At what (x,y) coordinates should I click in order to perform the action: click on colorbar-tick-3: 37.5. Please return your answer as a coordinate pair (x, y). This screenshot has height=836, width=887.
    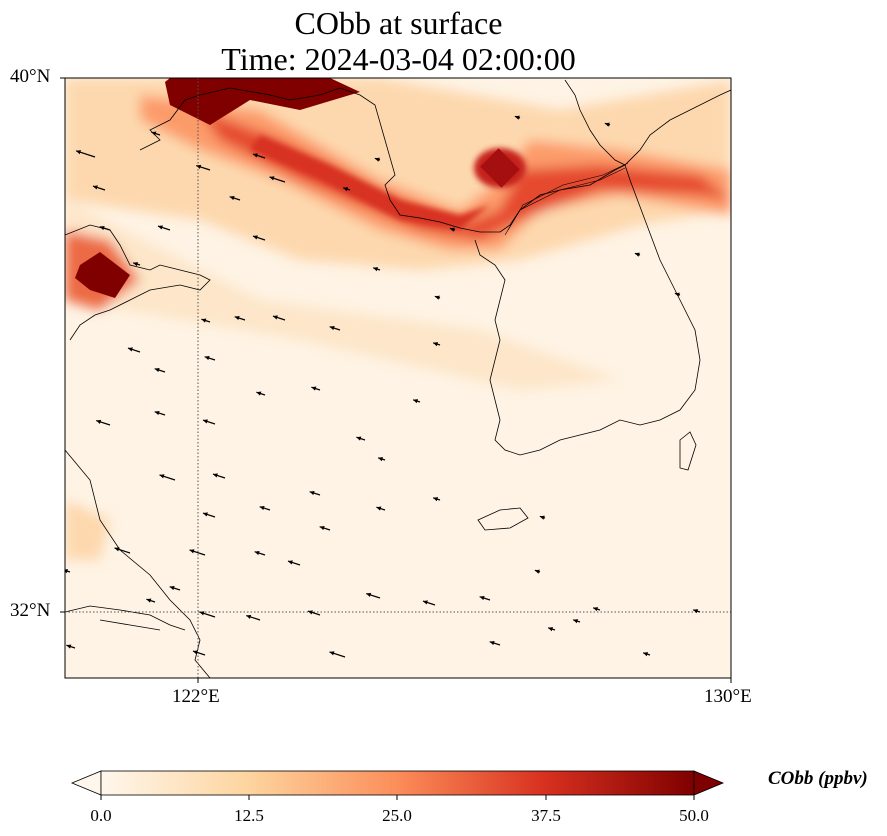
    Looking at the image, I should click on (546, 815).